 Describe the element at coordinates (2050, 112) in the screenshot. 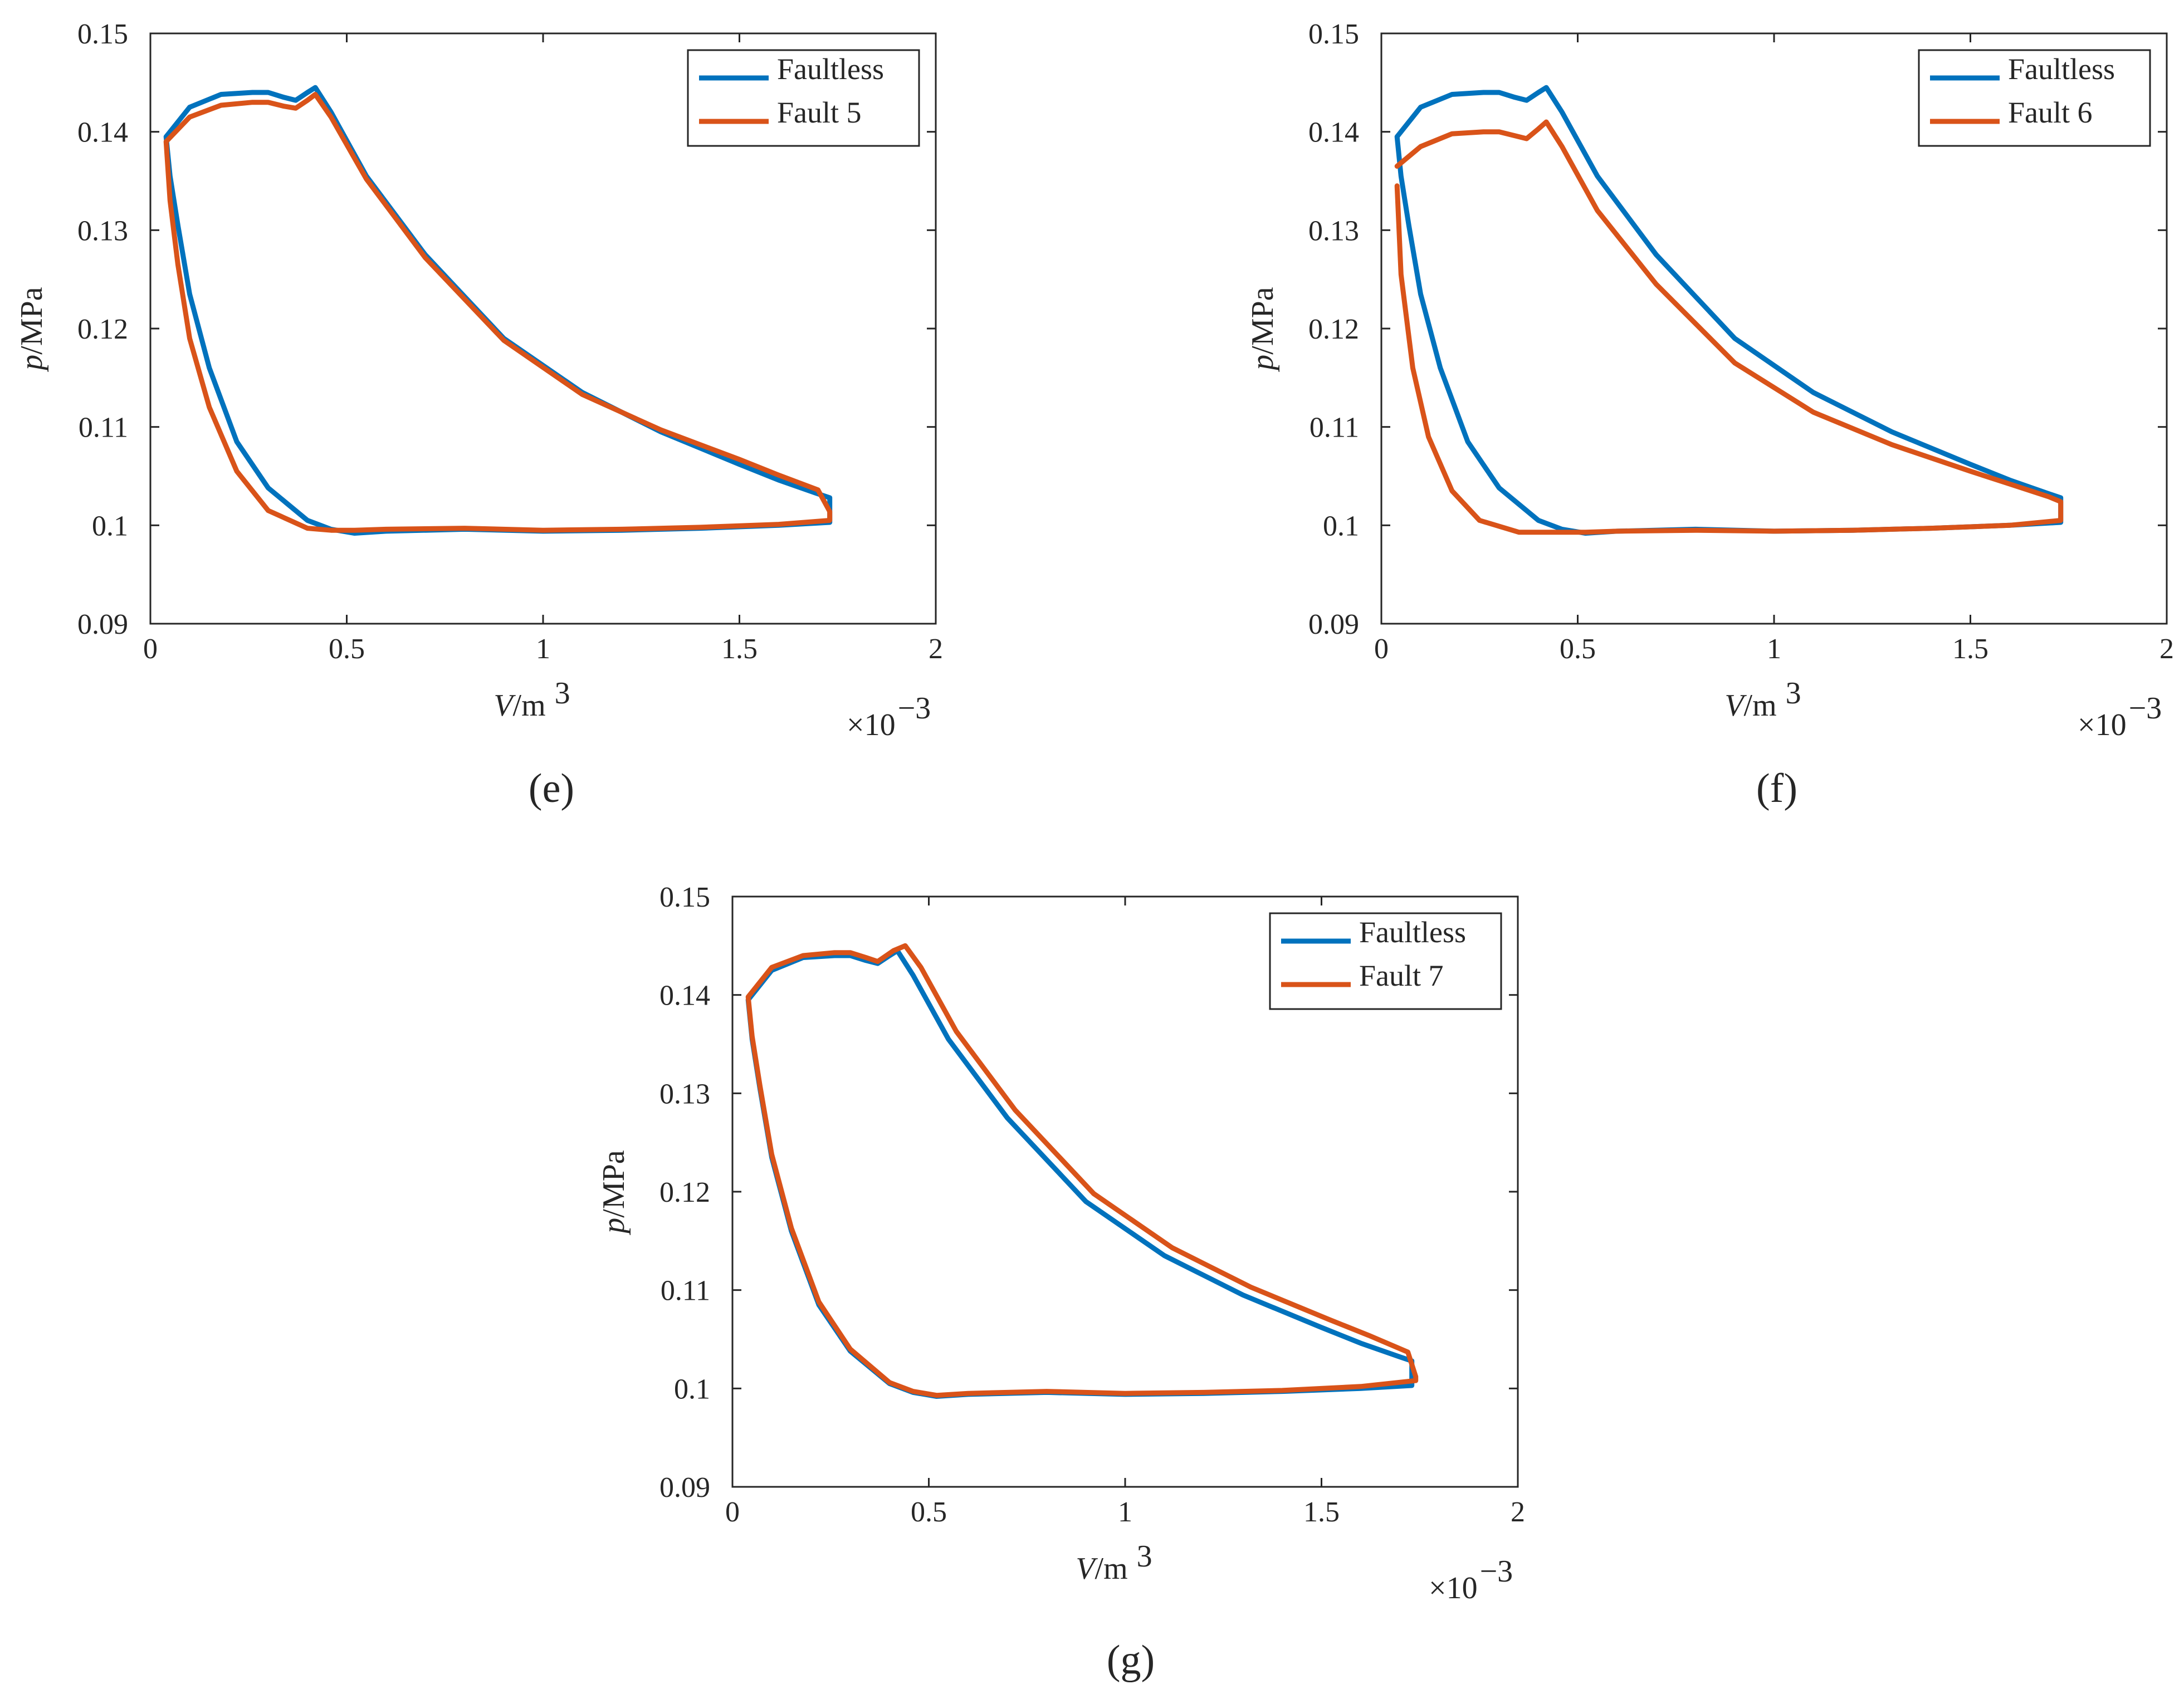

I see `legend-label: Fault 6` at that location.